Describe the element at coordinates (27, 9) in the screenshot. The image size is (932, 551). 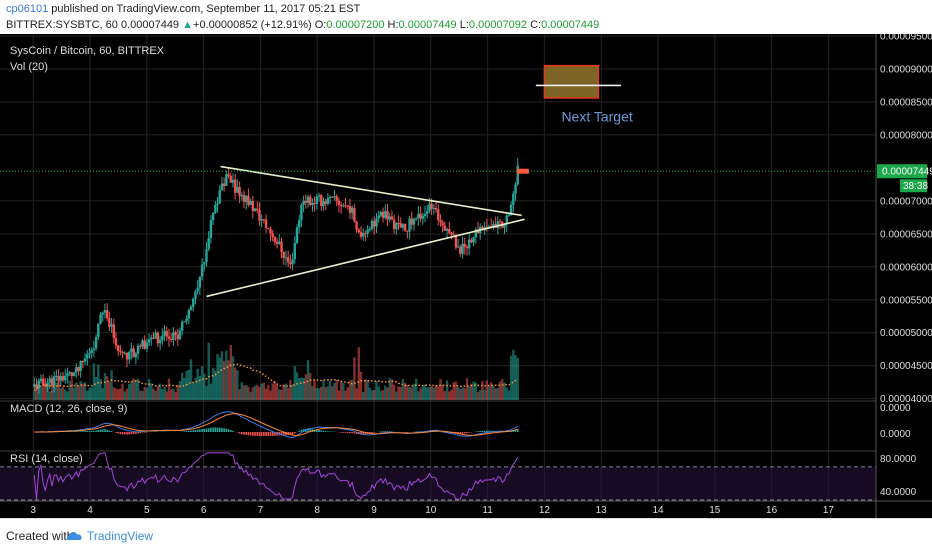
I see `author-link: cp06101` at that location.